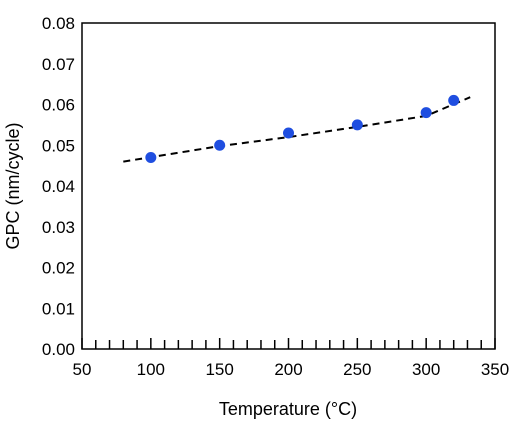 This screenshot has height=430, width=527. I want to click on x-tick-label: 100, so click(151, 369).